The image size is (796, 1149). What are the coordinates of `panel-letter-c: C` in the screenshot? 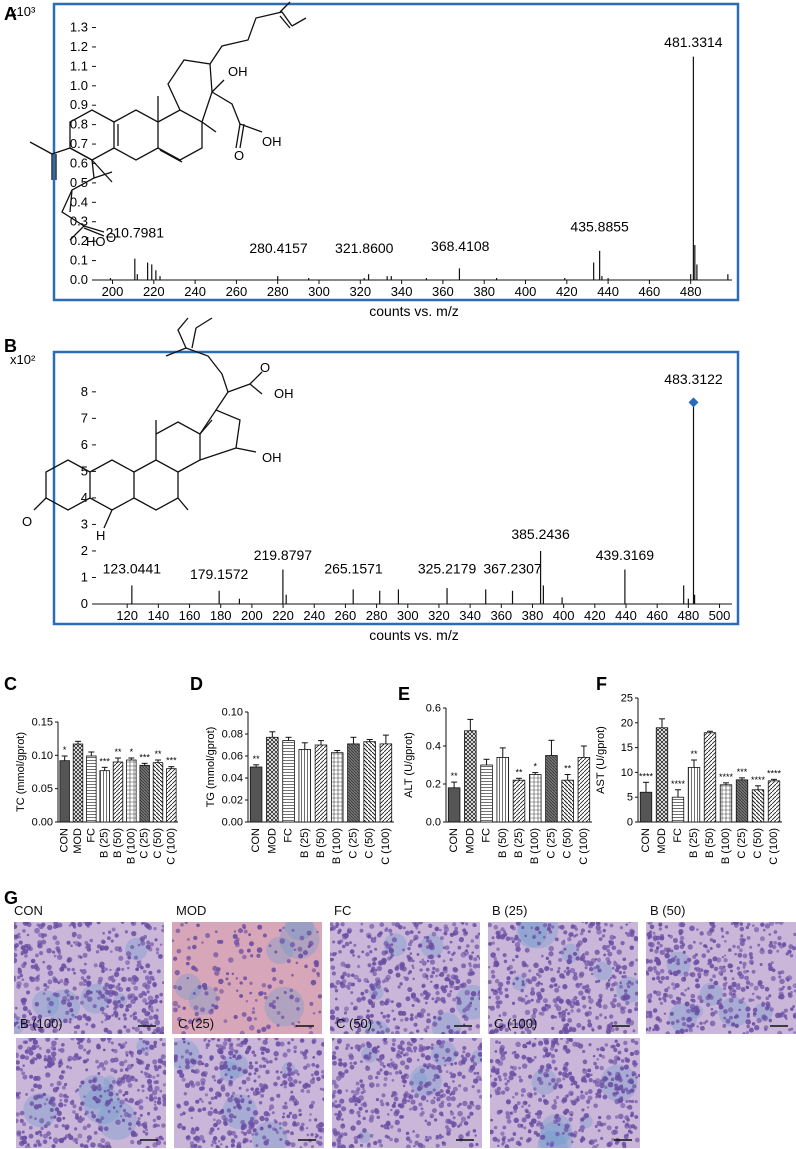 It's located at (10, 684).